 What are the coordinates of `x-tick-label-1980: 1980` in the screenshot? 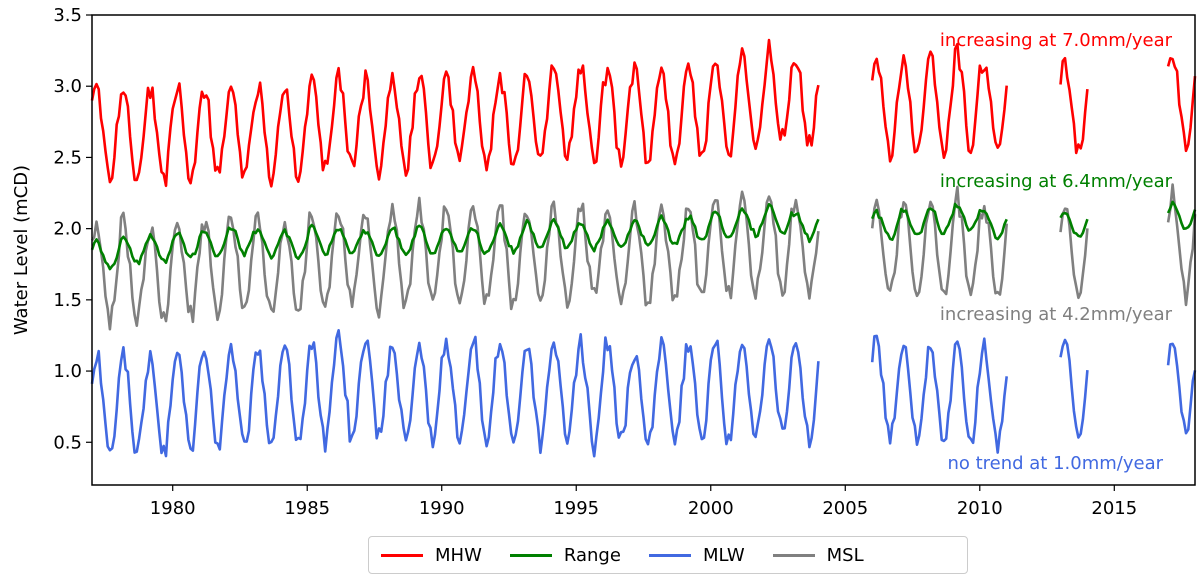 It's located at (173, 508).